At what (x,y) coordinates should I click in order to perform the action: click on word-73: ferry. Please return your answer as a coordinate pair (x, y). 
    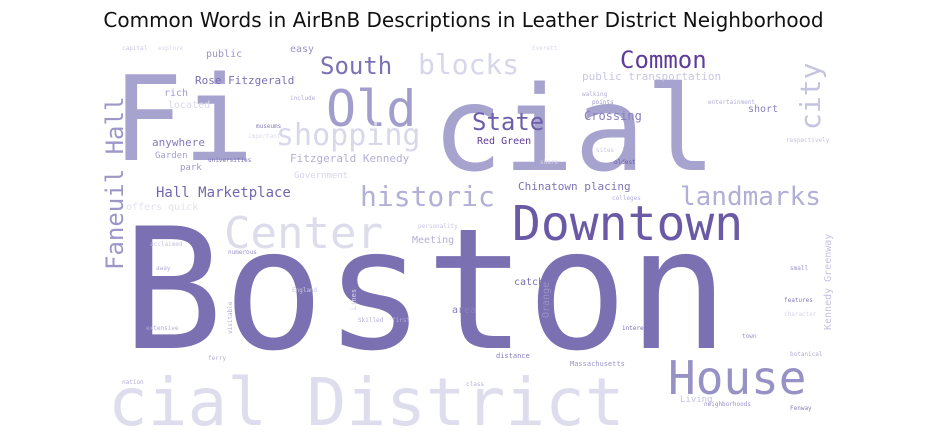
    Looking at the image, I should click on (217, 358).